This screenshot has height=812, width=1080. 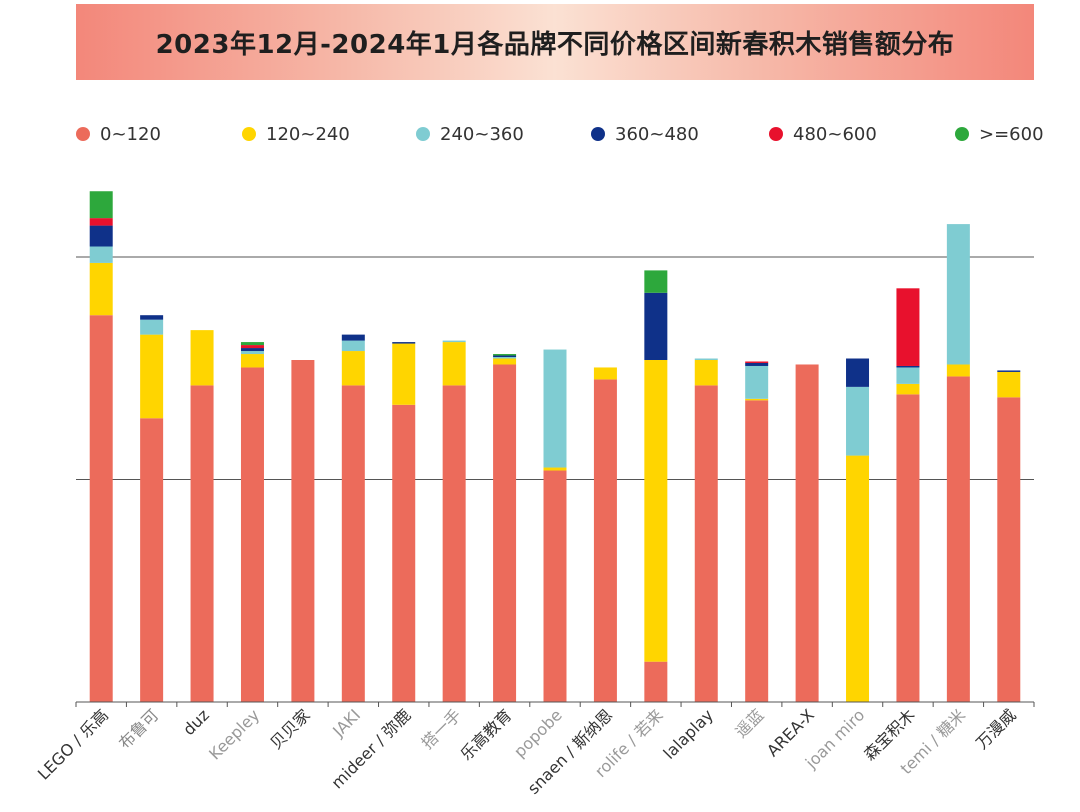 What do you see at coordinates (560, 134) in the screenshot?
I see `chart-legend: 0~120 120~240 240~360 360~480 480~600 >=600` at bounding box center [560, 134].